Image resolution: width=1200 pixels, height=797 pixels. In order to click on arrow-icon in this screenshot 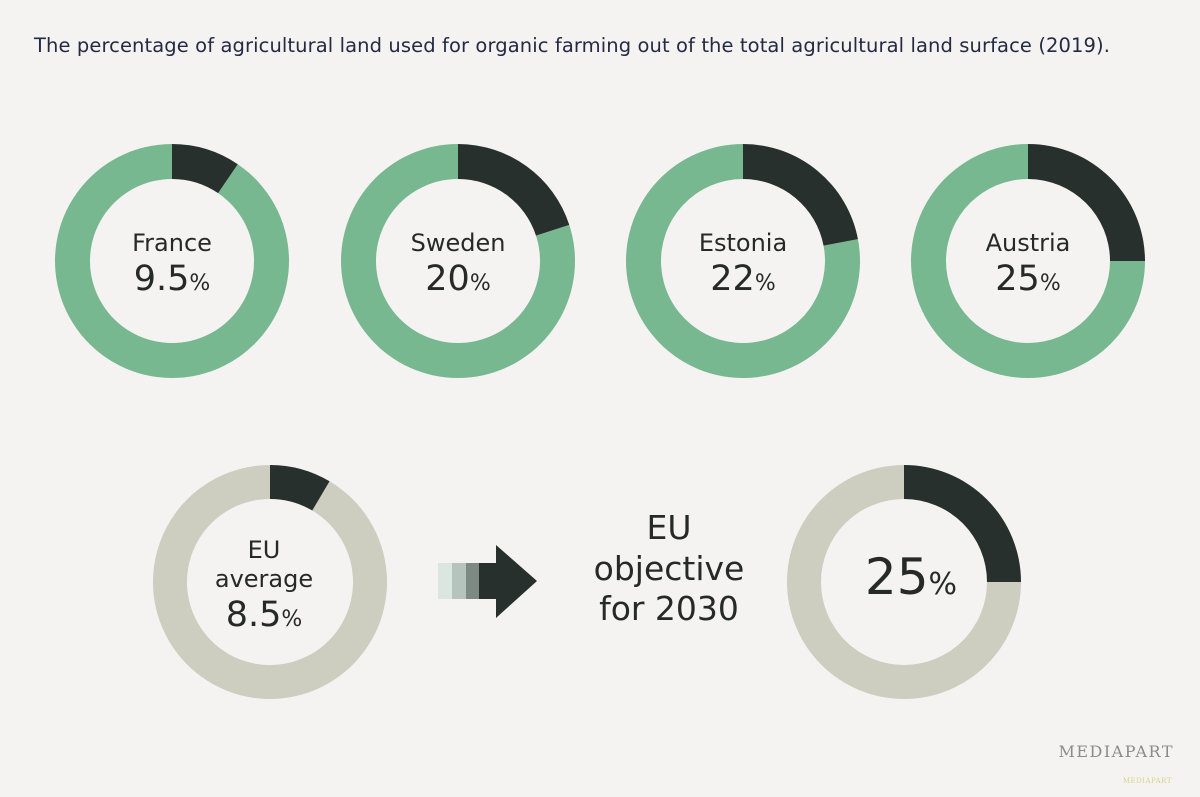, I will do `click(487, 581)`.